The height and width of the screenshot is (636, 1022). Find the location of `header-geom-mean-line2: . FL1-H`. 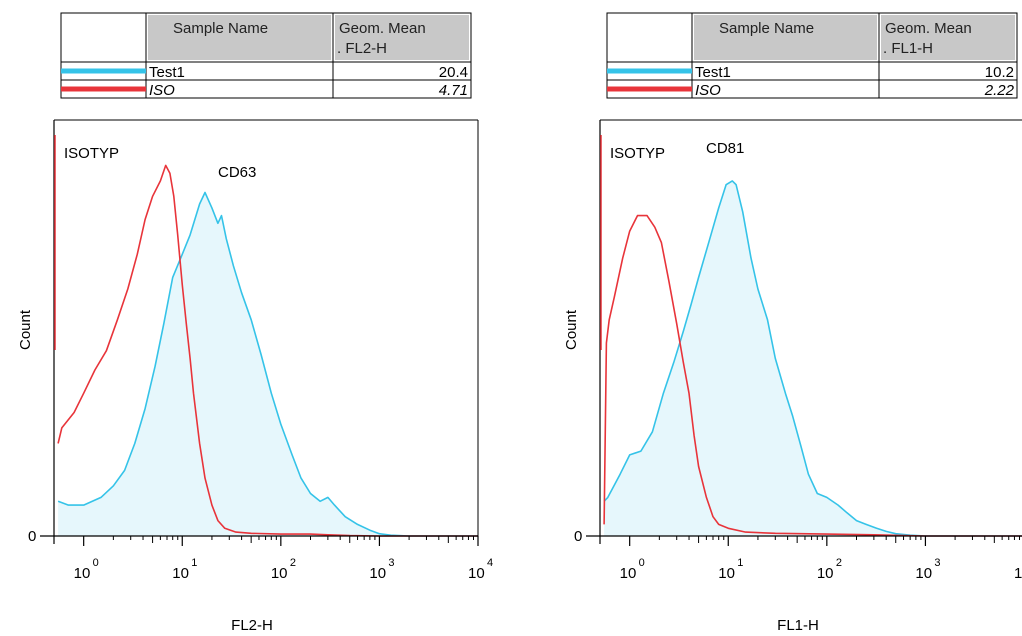

header-geom-mean-line2: . FL1-H is located at coordinates (908, 48).